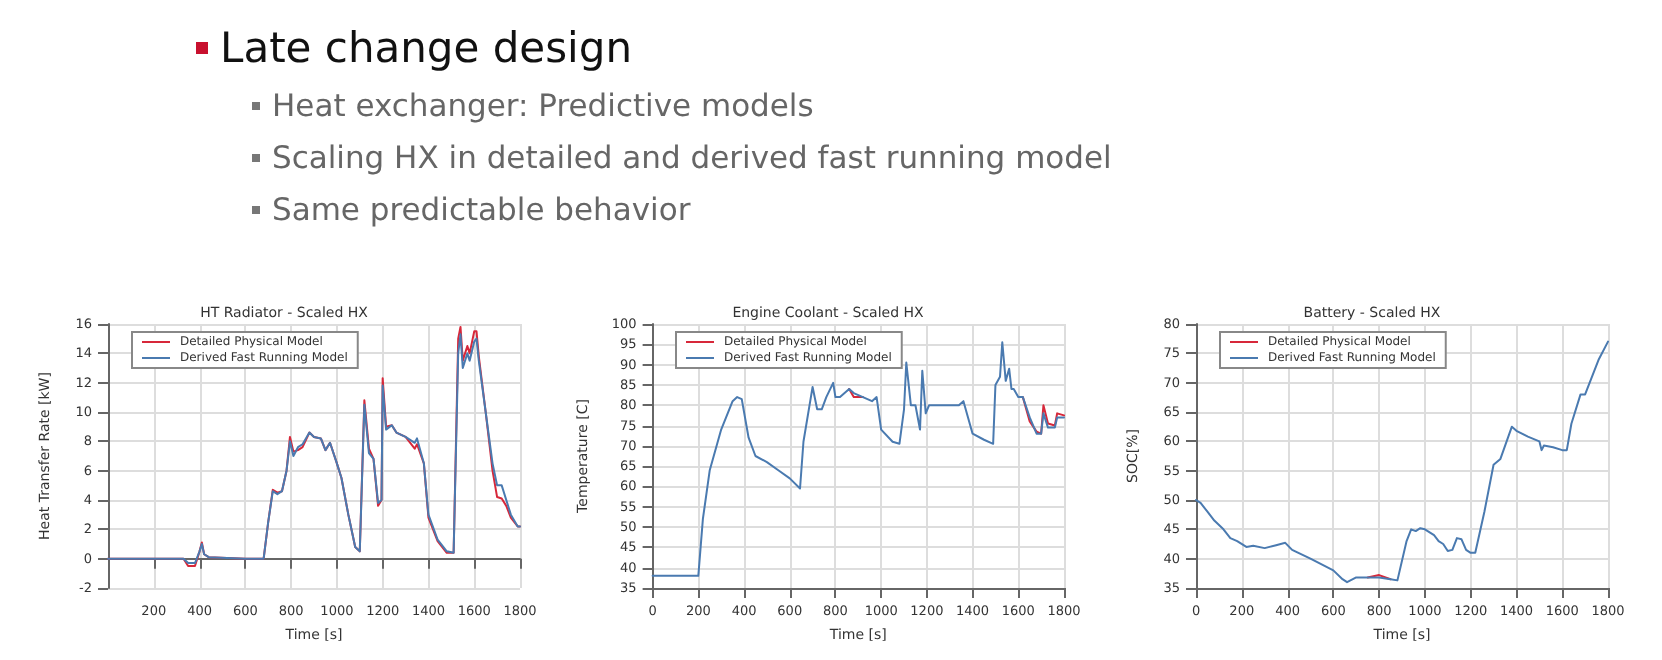 This screenshot has width=1662, height=660. I want to click on text: Late change design, so click(426, 48).